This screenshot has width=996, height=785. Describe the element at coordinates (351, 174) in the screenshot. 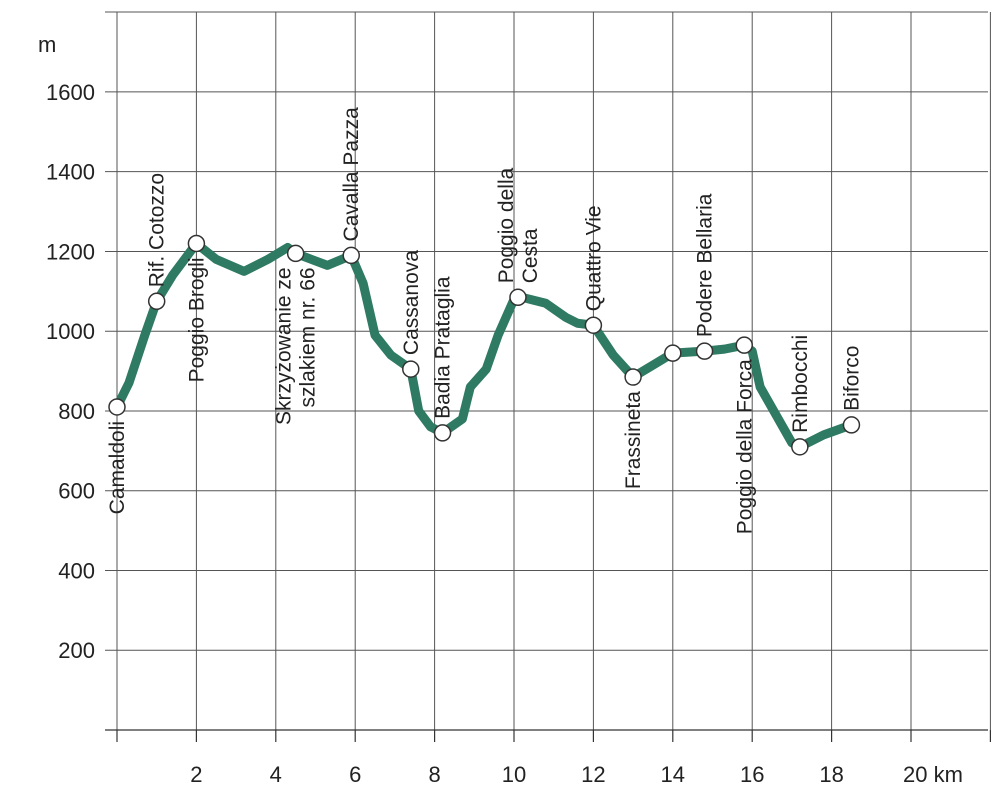

I see `place-label: Cavalla Pazza` at that location.